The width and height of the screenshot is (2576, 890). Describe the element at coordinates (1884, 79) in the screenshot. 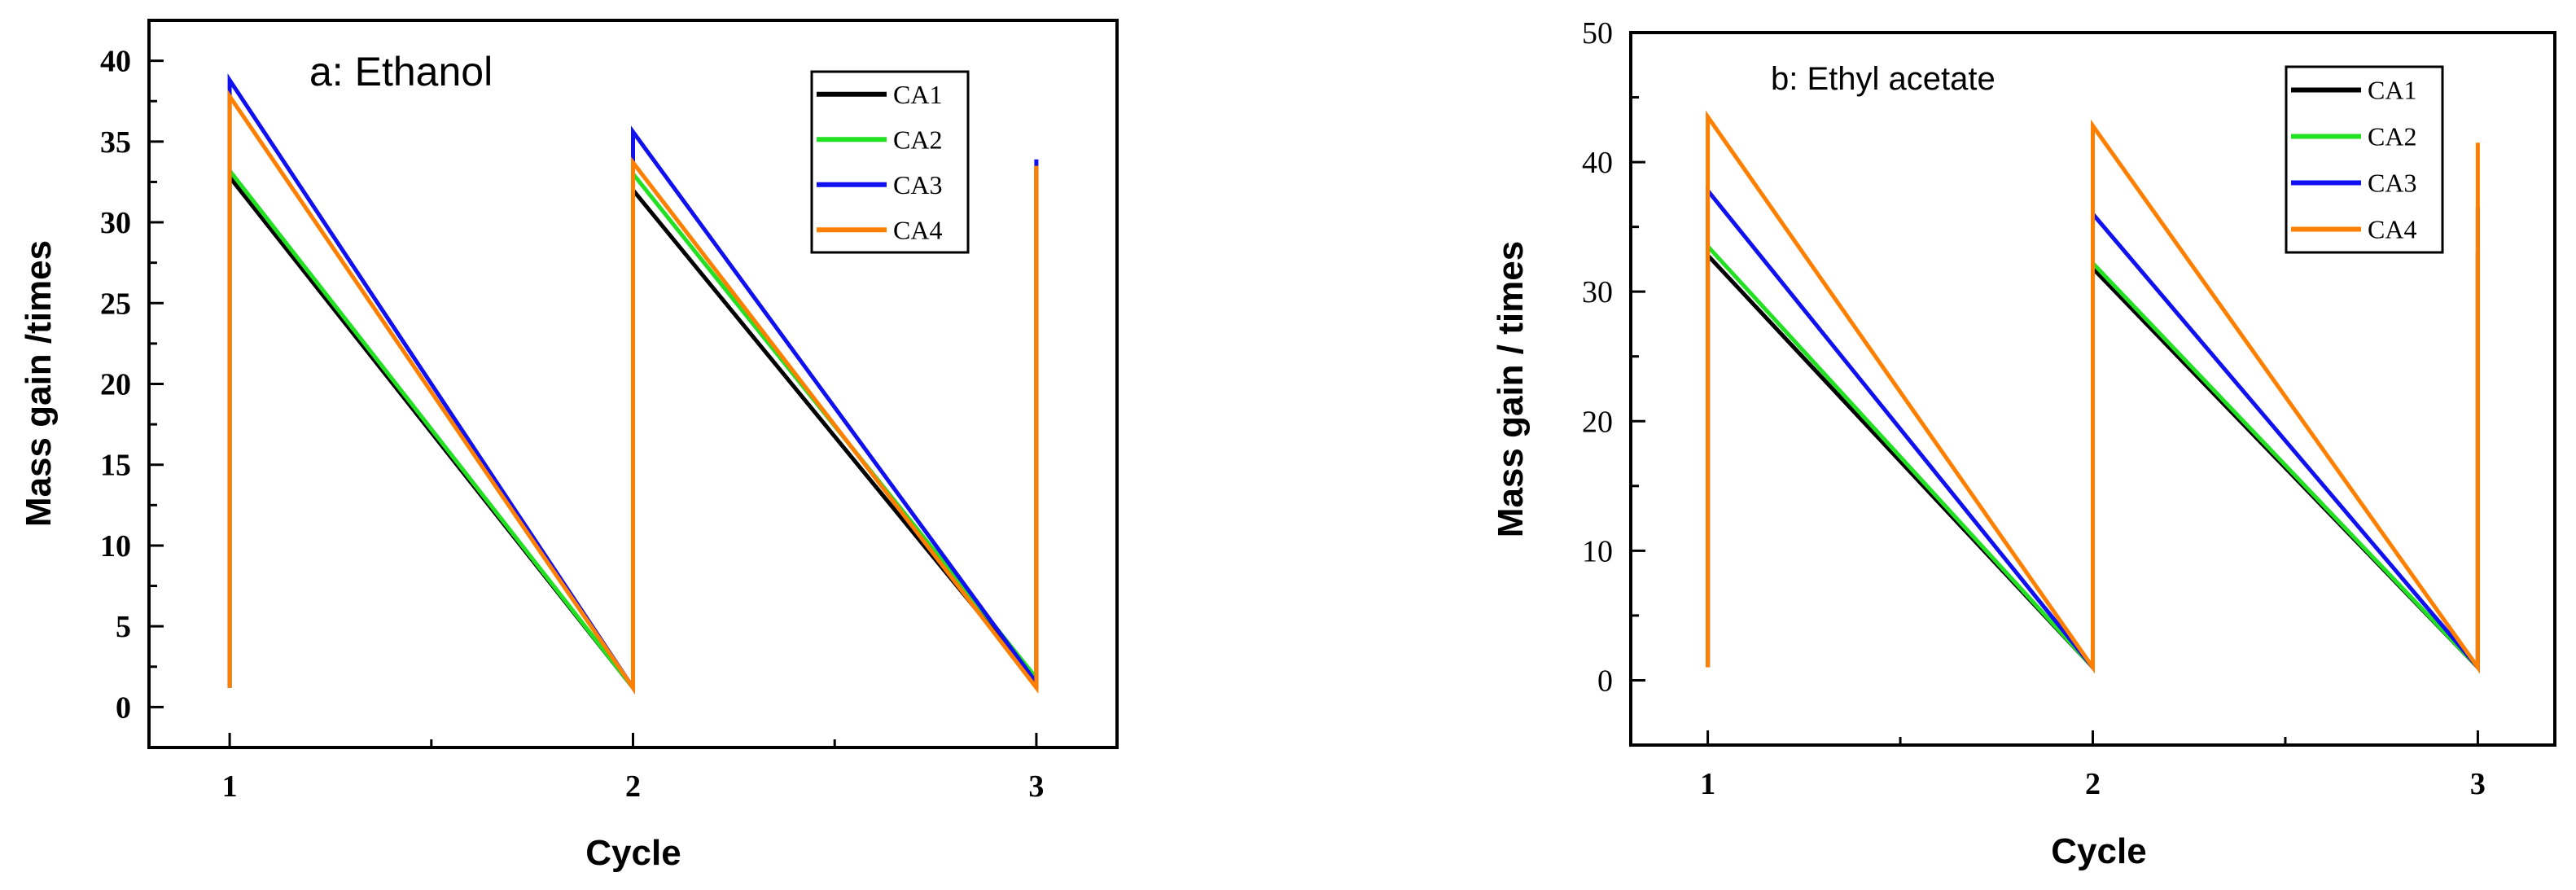

I see `panel-title: b: Ethyl acetate` at that location.